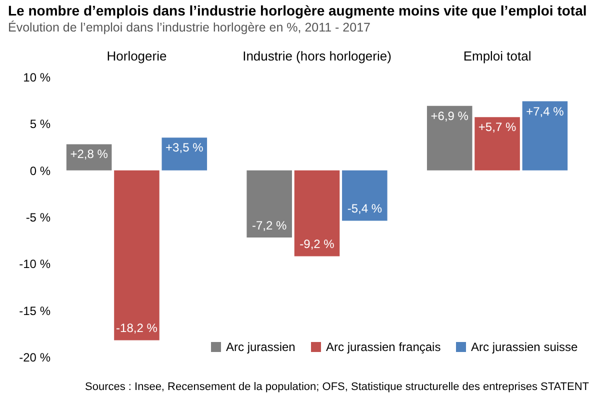 The width and height of the screenshot is (597, 410). What do you see at coordinates (270, 225) in the screenshot?
I see `data-label: -7,2 %` at bounding box center [270, 225].